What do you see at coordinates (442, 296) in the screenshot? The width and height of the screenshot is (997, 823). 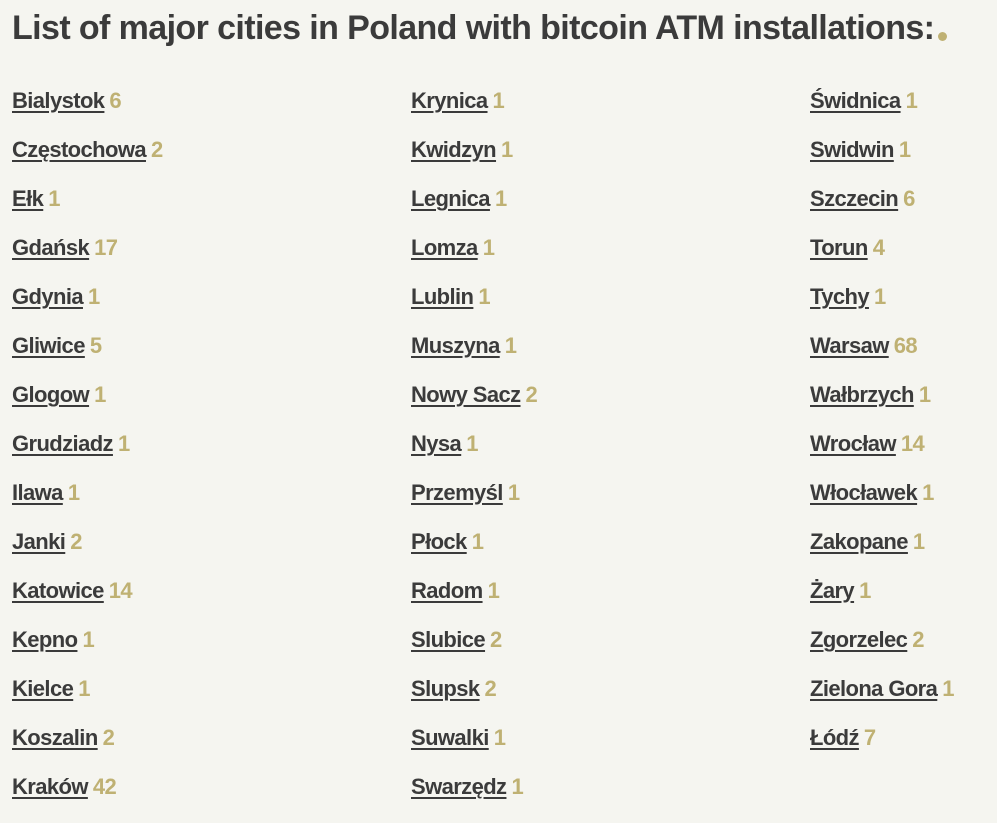 I see `city-link: Lublin` at bounding box center [442, 296].